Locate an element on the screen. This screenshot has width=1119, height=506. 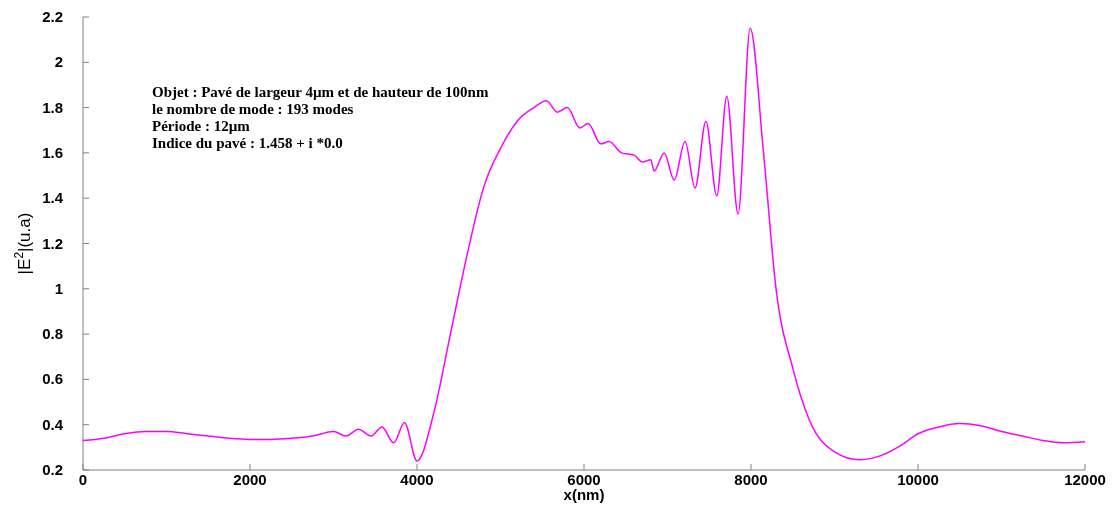
y-tick-label: 1.8 is located at coordinates (52, 107).